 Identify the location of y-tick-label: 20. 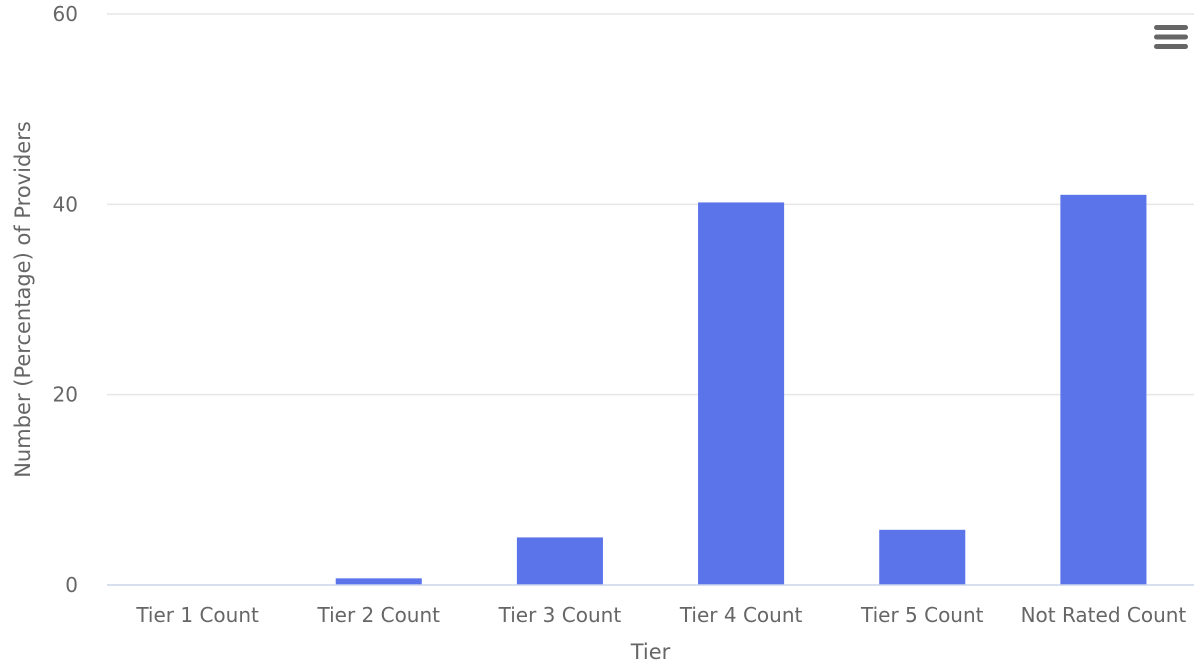
(65, 395).